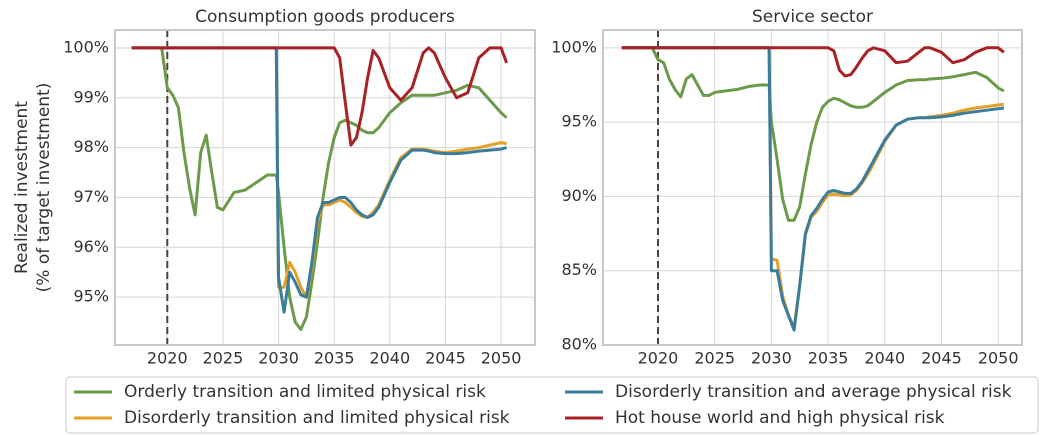  Describe the element at coordinates (812, 17) in the screenshot. I see `chart-title: Service sector` at that location.